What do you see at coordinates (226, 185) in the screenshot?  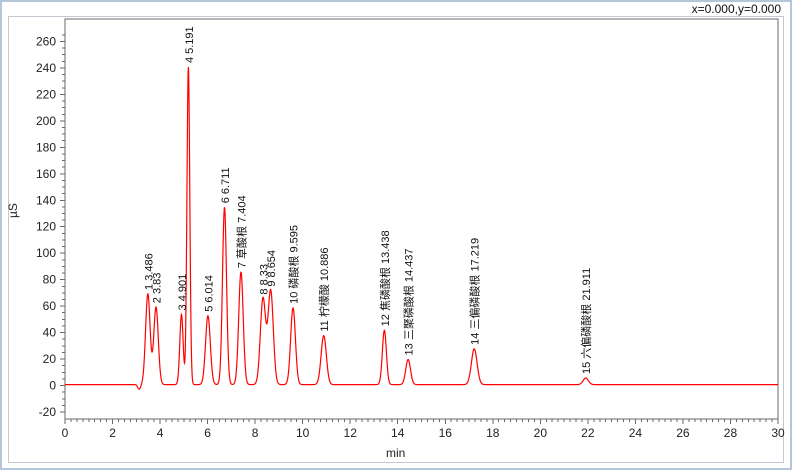 I see `peak-label: 6 6.711` at bounding box center [226, 185].